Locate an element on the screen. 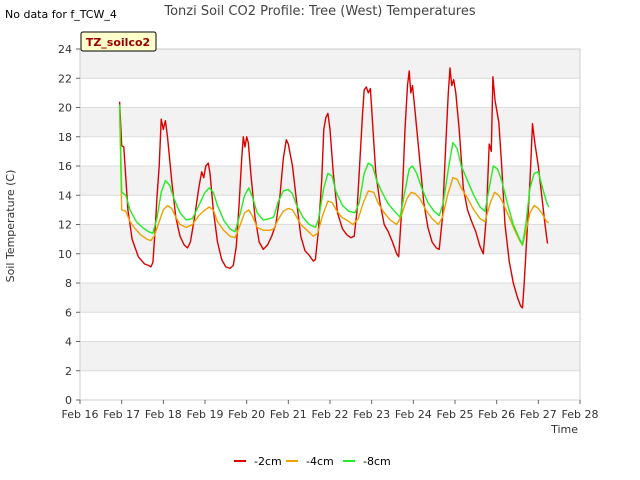 The image size is (640, 480). y-tick-label: 18 is located at coordinates (65, 137).